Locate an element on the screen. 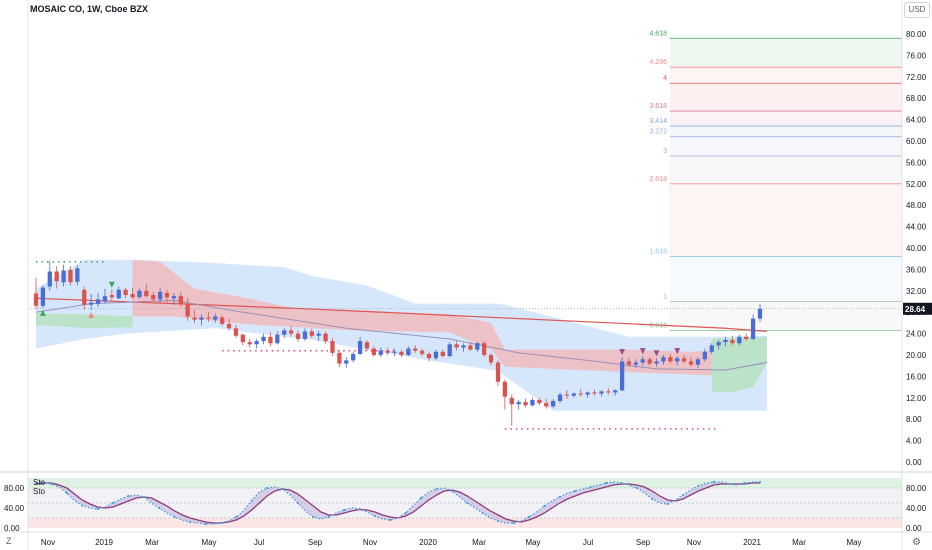 Image resolution: width=932 pixels, height=550 pixels. price-tick-label: 36.00 is located at coordinates (916, 269).